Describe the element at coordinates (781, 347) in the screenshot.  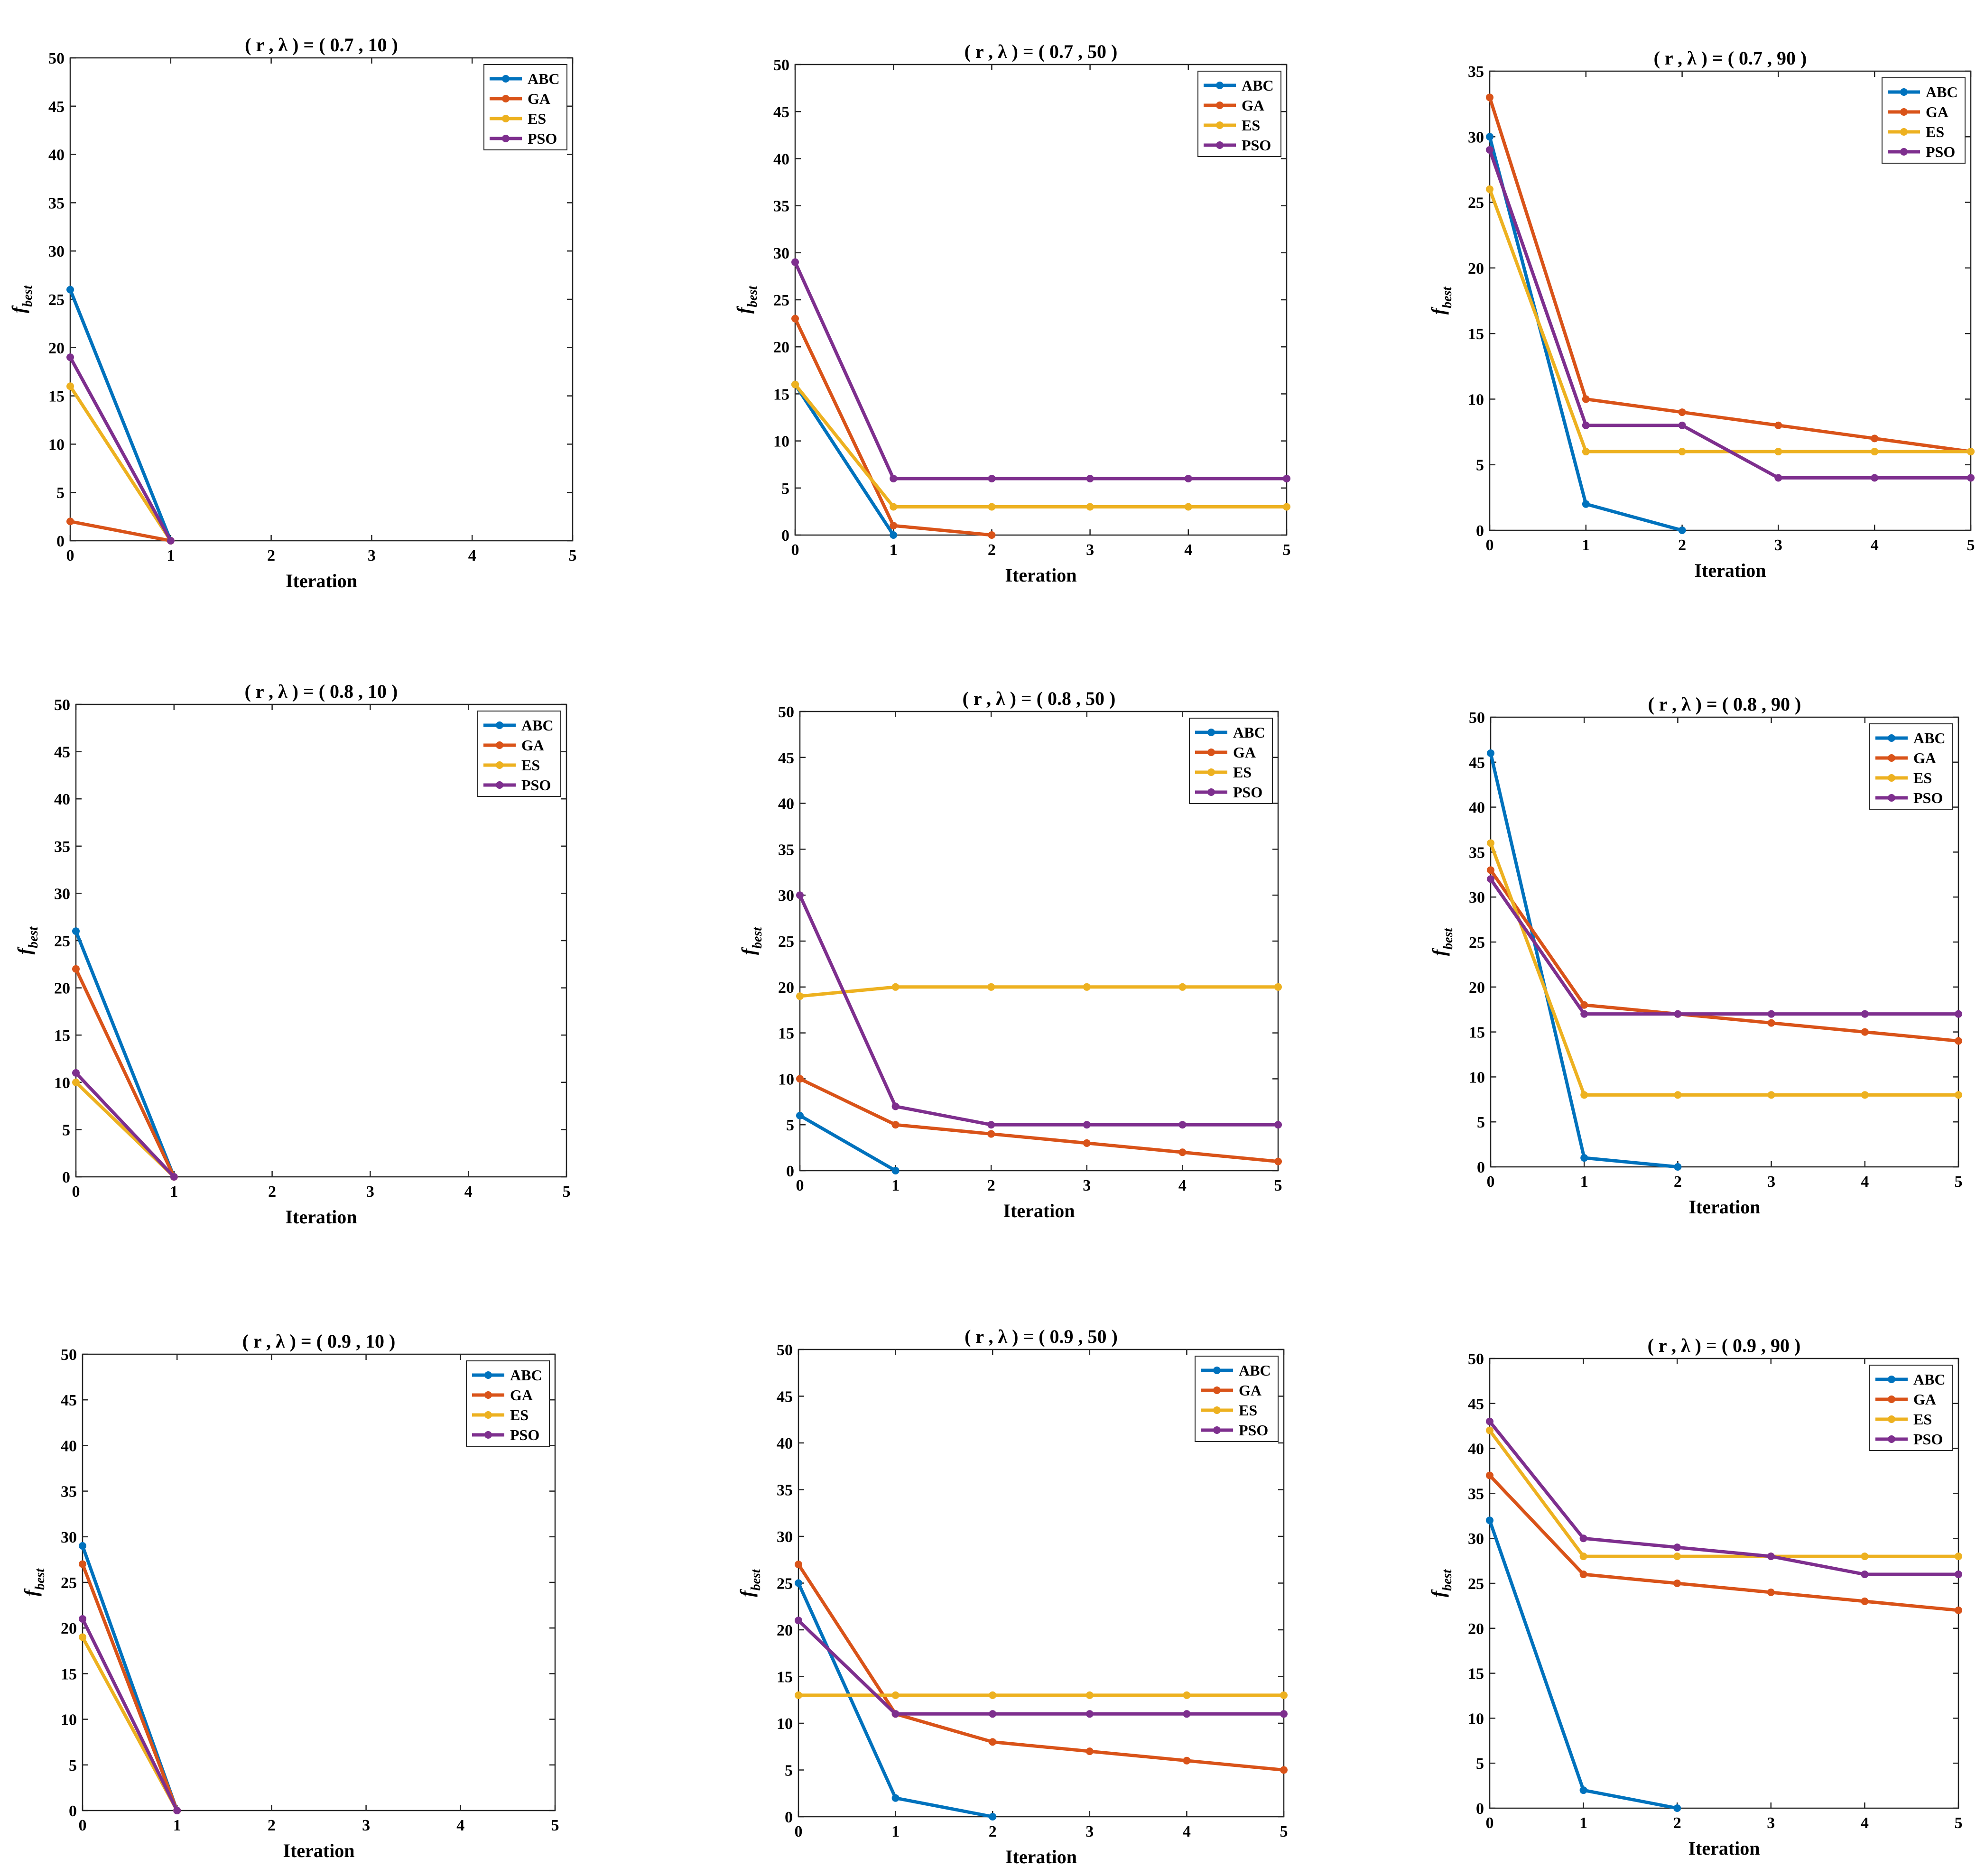
I see `y-tick-label: 20` at that location.